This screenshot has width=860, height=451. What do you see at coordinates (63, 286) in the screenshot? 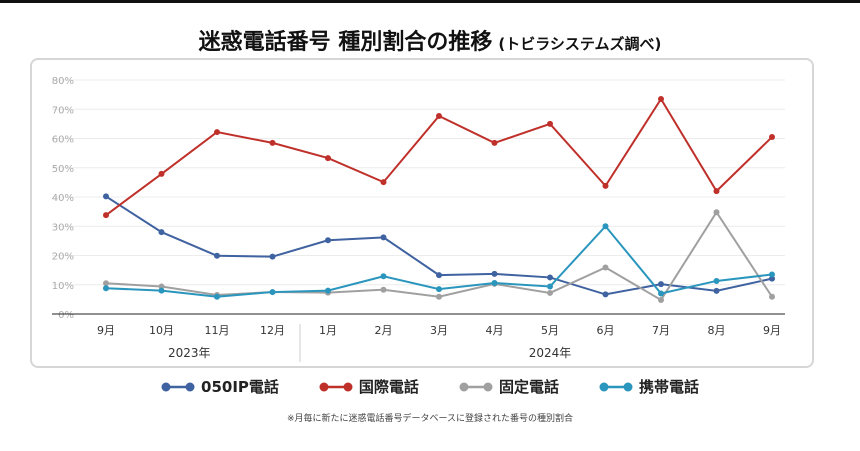
I see `y-tick-label: 10%` at bounding box center [63, 286].